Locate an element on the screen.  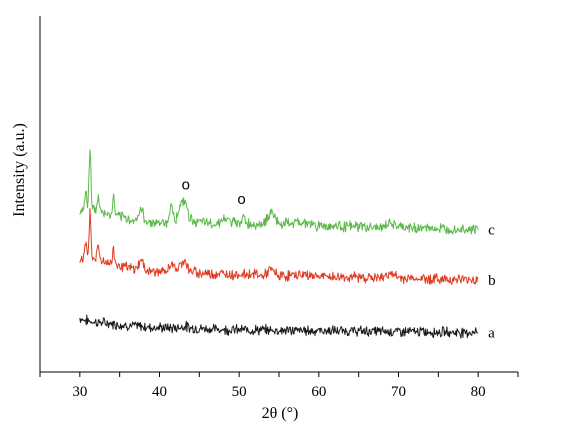
series-line-c is located at coordinates (279, 192).